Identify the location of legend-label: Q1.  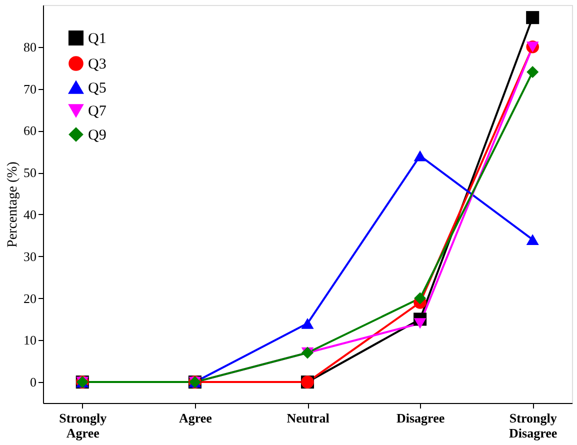
(97, 39).